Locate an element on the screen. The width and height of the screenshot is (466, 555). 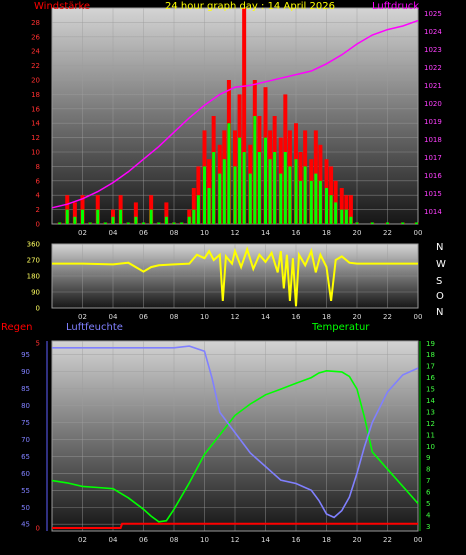
luftfeuchte-label: Luftfeuchte is located at coordinates (94, 327).